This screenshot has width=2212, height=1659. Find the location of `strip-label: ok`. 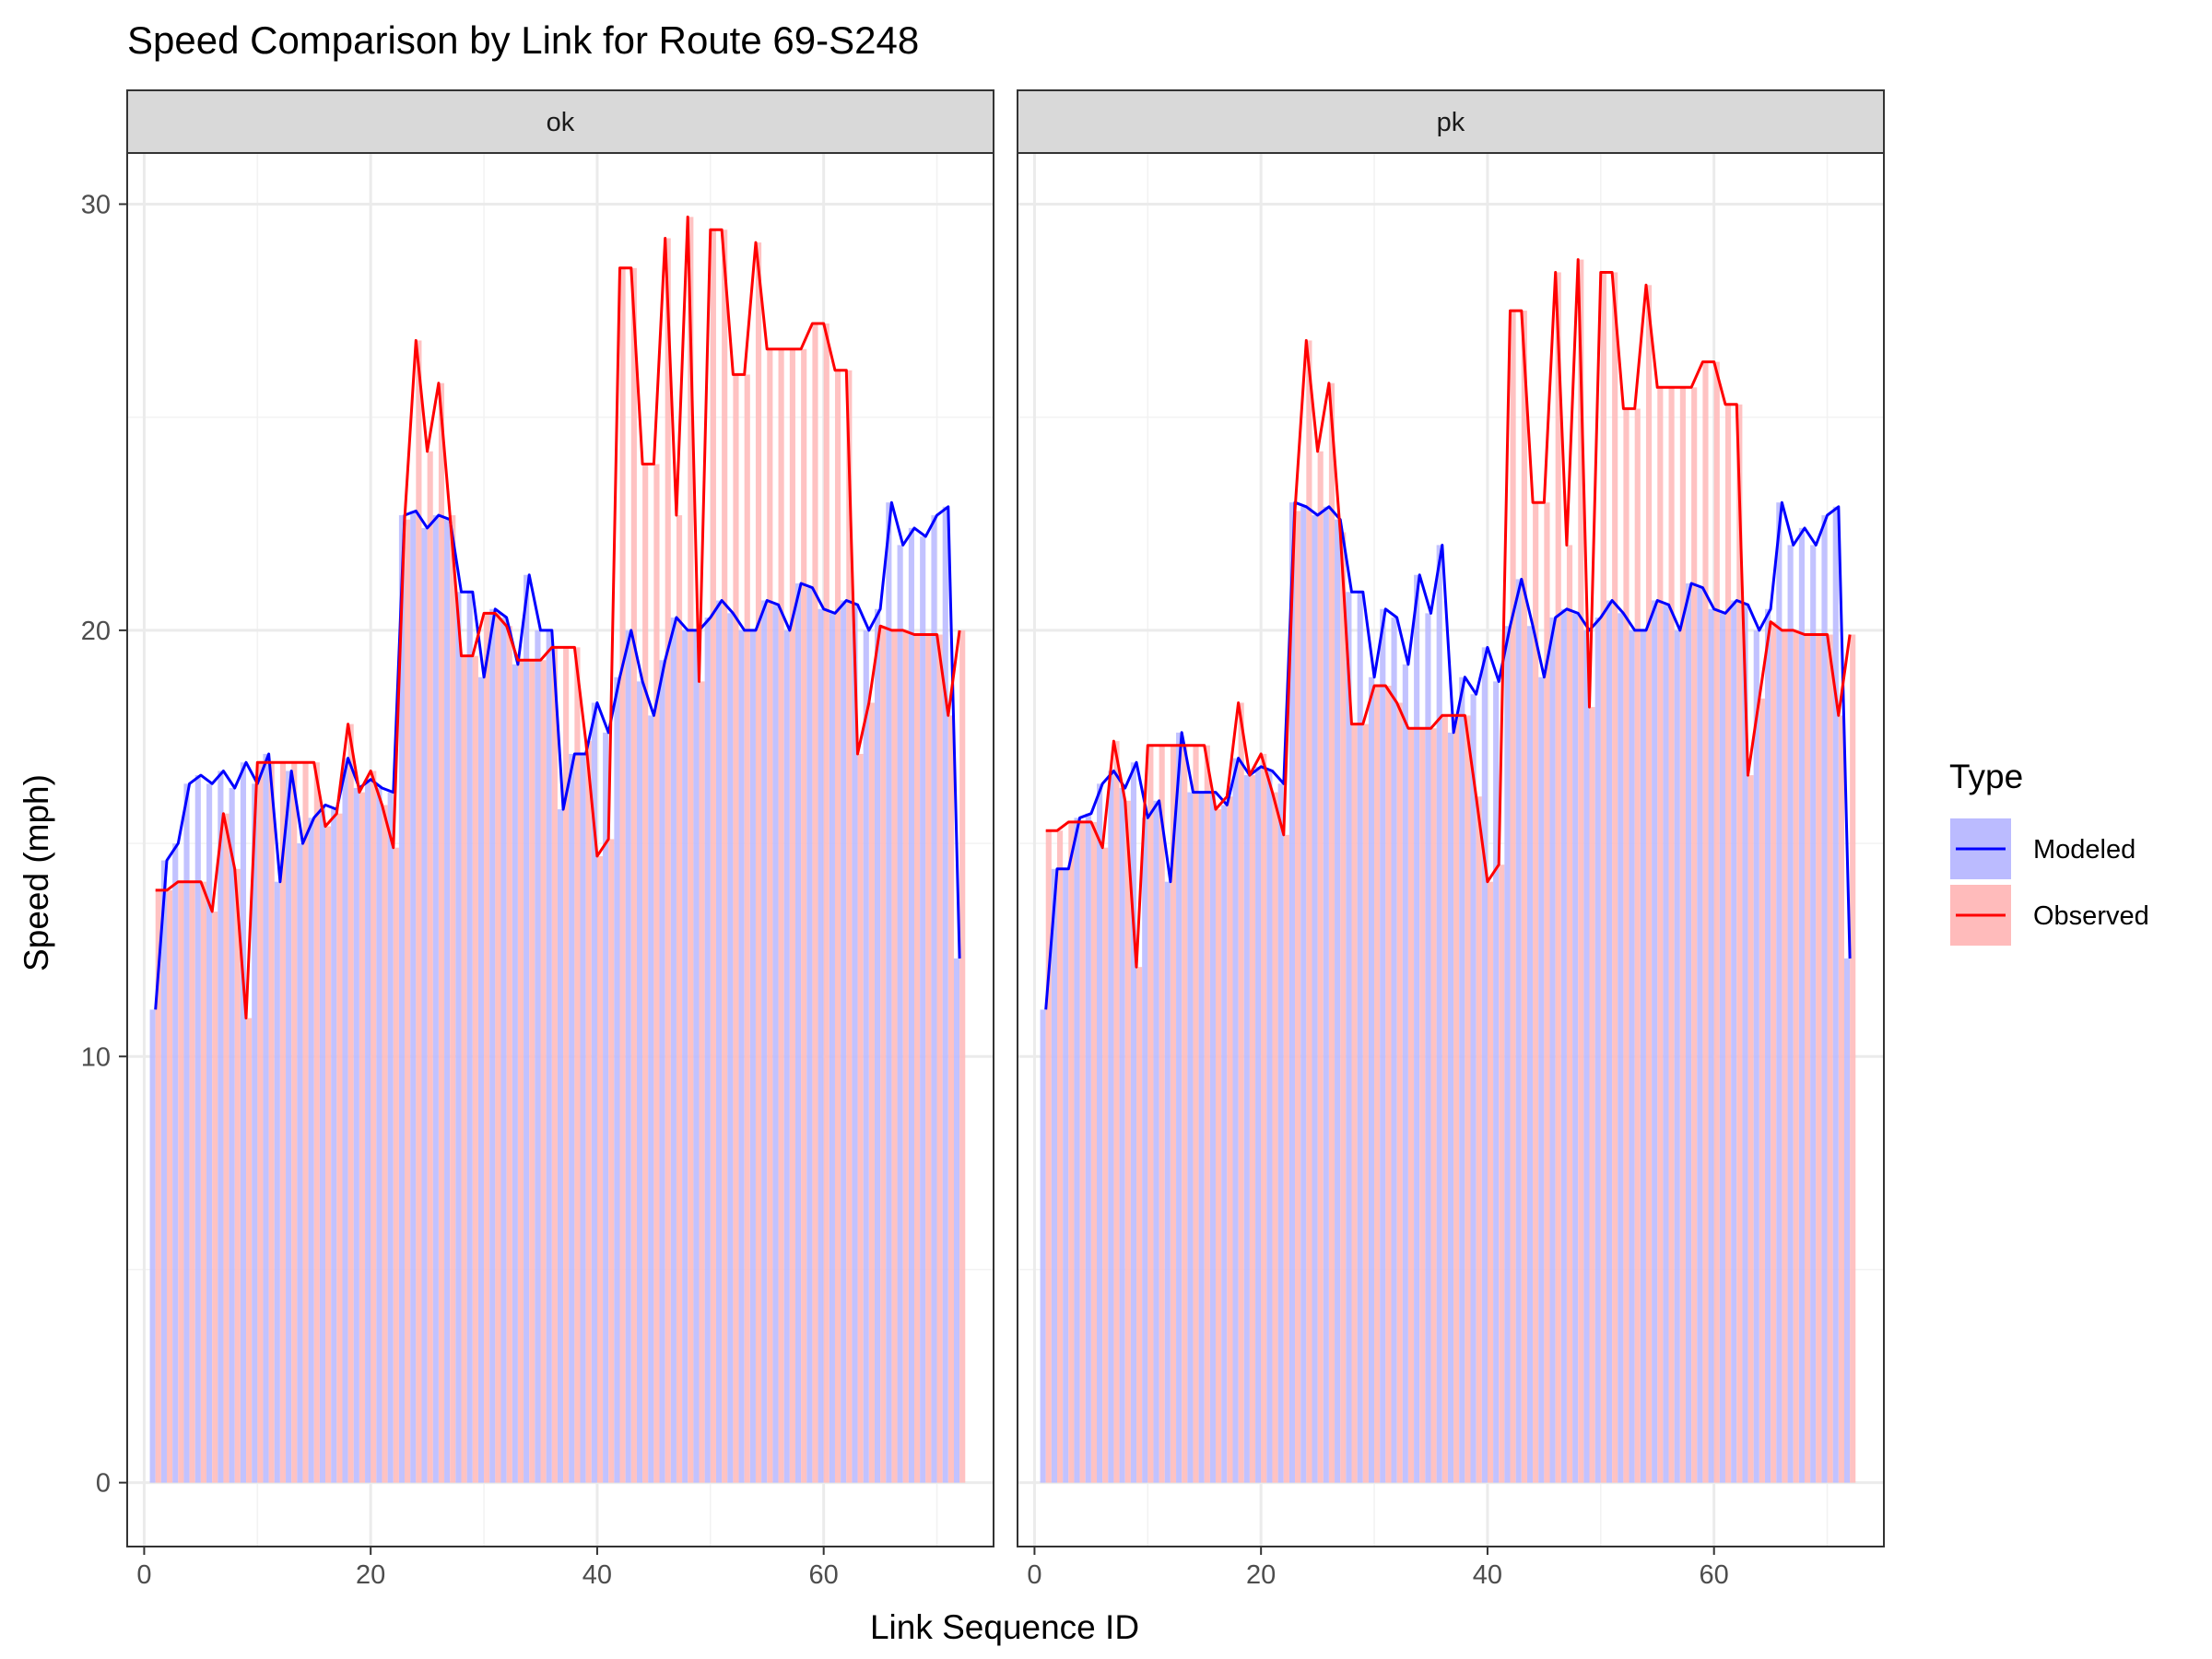

strip-label: ok is located at coordinates (561, 122).